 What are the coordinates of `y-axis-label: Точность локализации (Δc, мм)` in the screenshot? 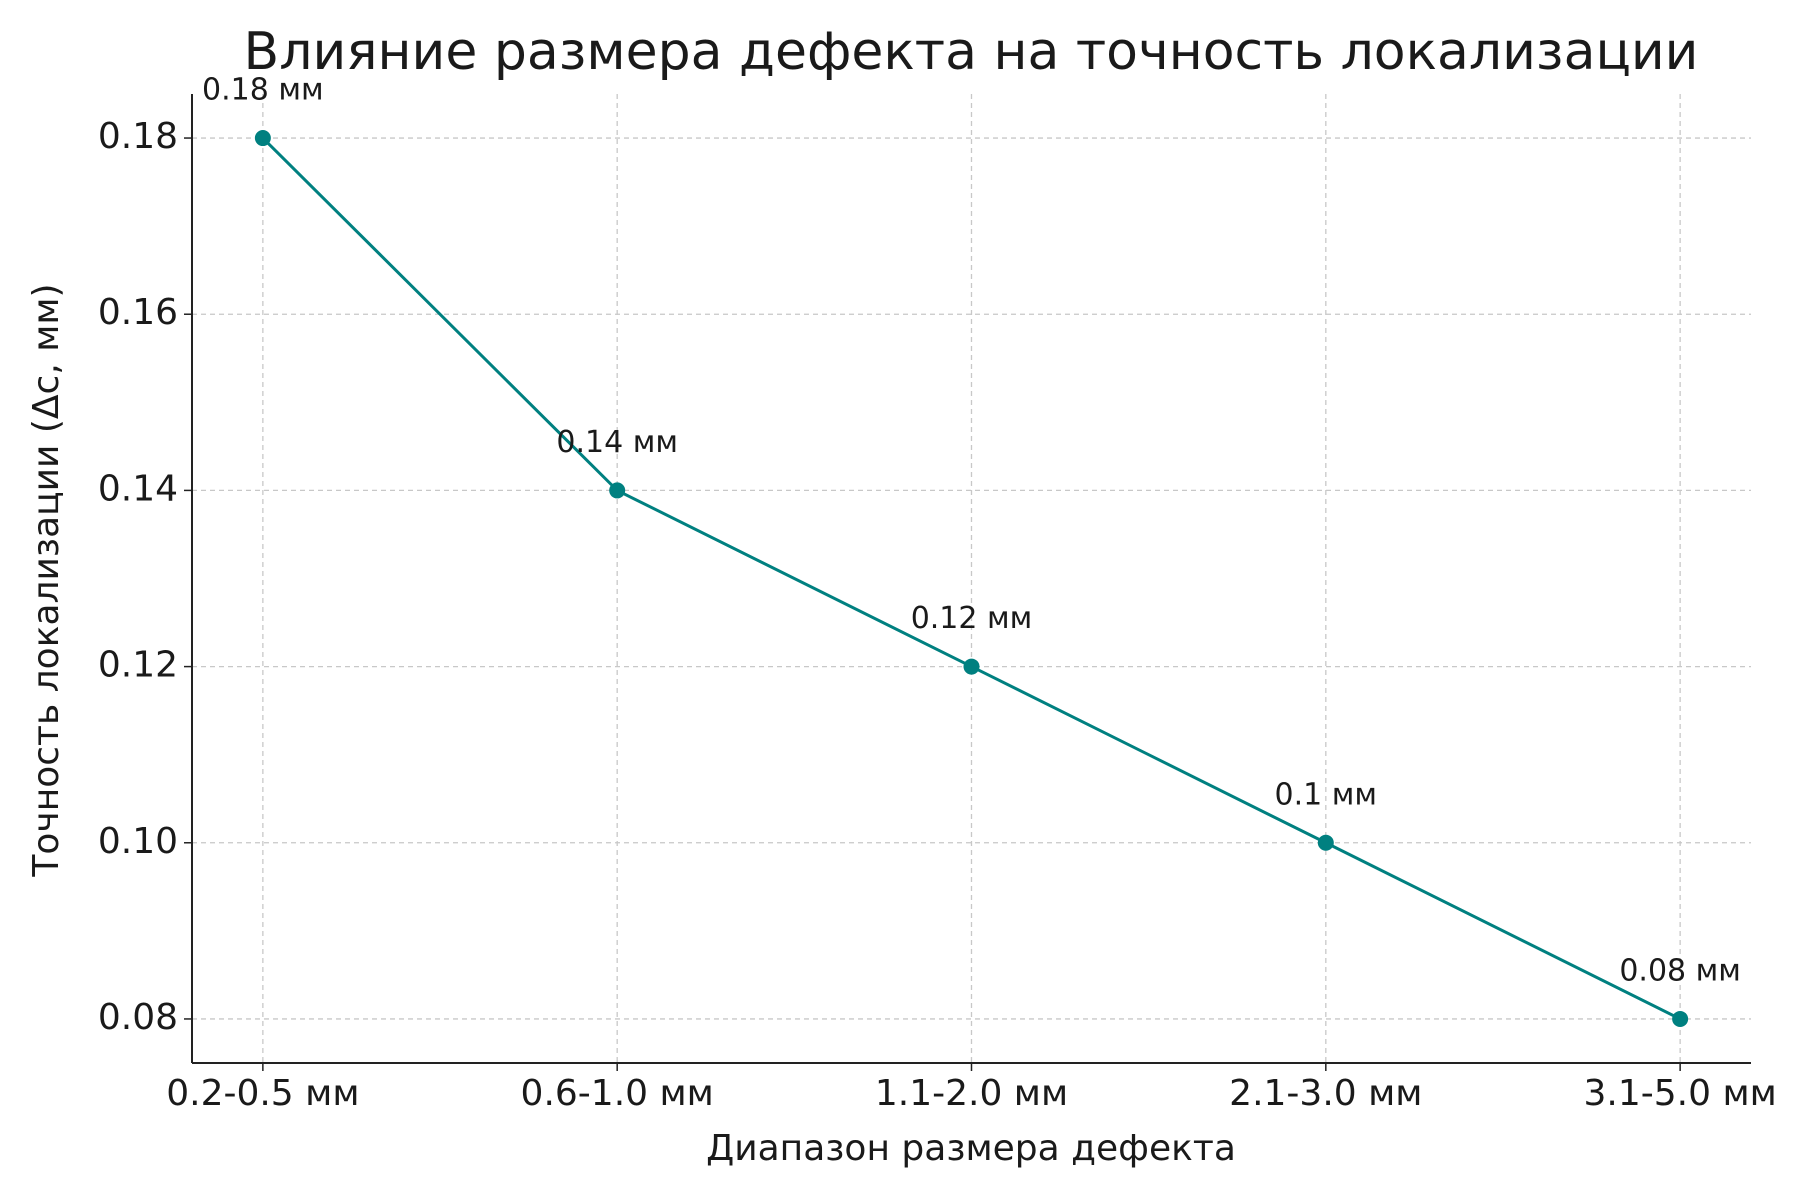 It's located at (46, 580).